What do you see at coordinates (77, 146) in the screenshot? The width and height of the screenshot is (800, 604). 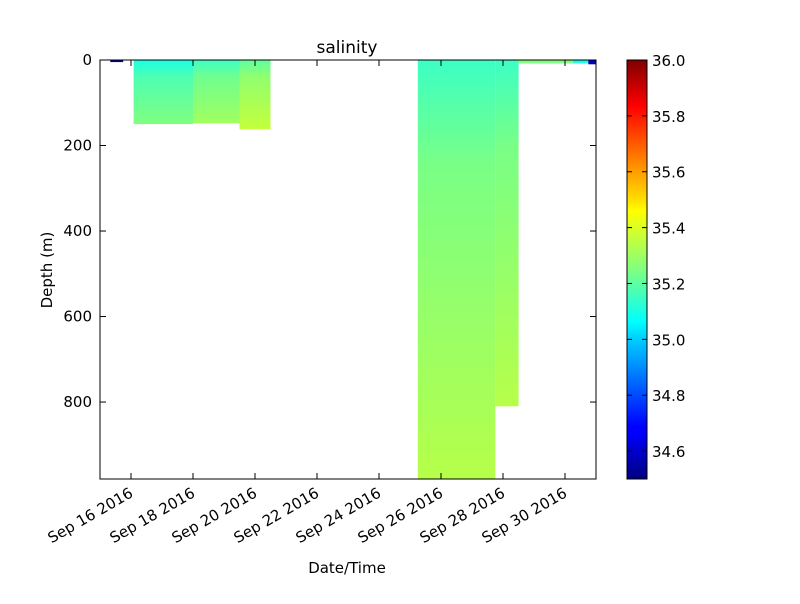 I see `y-tick-label: 200` at bounding box center [77, 146].